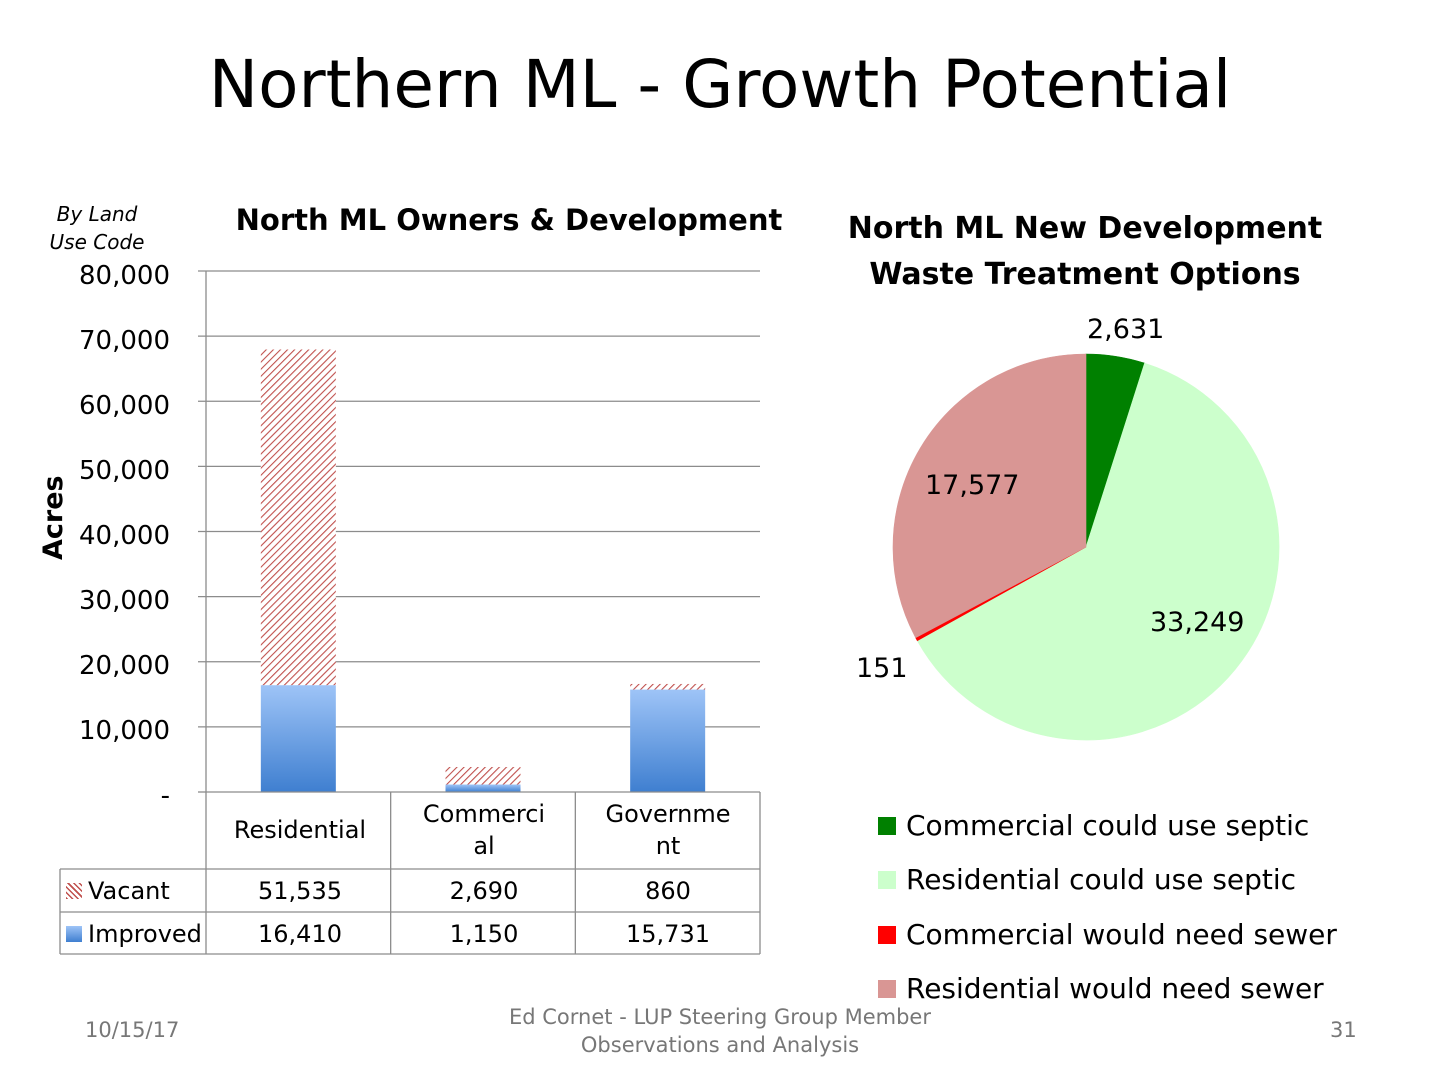 This screenshot has width=1440, height=1080. What do you see at coordinates (74, 934) in the screenshot?
I see `improved-swatch` at bounding box center [74, 934].